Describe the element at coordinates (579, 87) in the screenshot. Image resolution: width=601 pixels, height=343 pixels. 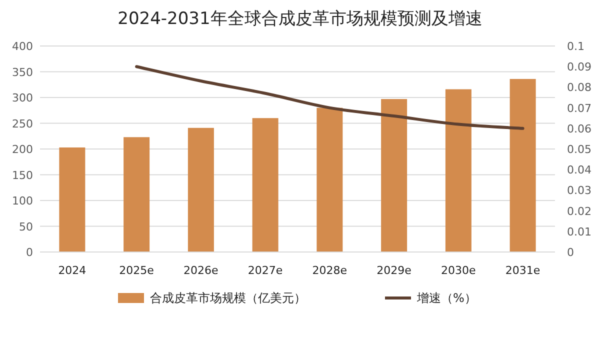
I see `y2-tick-label: 0.08` at that location.